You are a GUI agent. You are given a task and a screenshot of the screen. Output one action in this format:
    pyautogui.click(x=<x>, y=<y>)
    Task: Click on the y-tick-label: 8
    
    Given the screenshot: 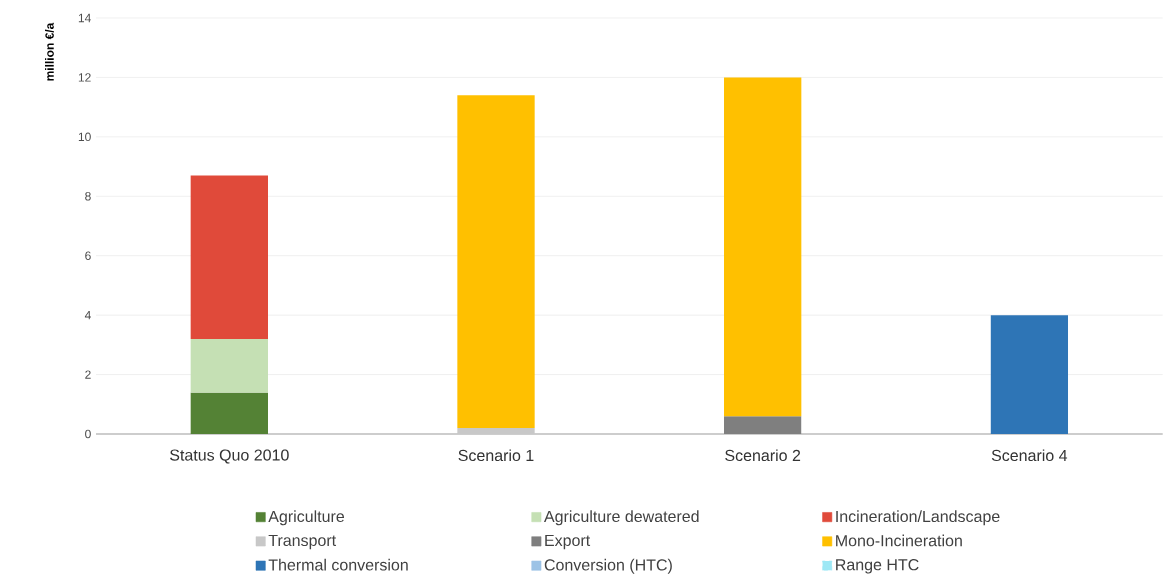 What is the action you would take?
    pyautogui.click(x=88, y=196)
    